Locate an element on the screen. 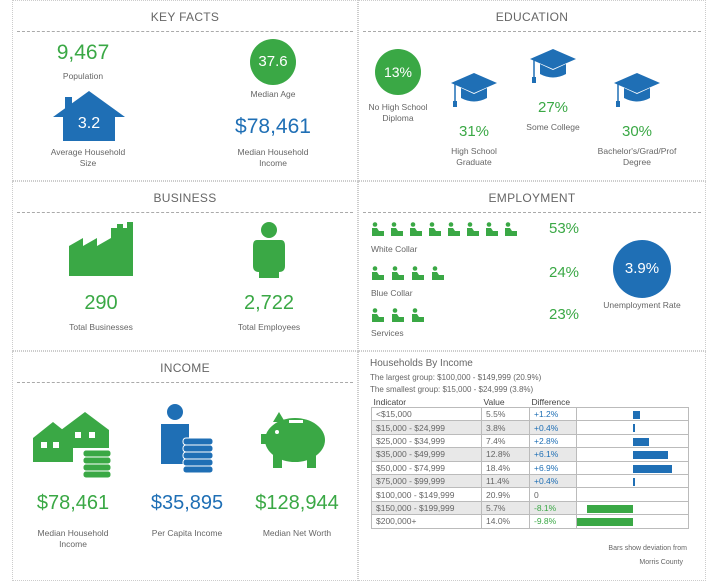 The height and width of the screenshot is (588, 716). income-value: $128,944 is located at coordinates (297, 503).